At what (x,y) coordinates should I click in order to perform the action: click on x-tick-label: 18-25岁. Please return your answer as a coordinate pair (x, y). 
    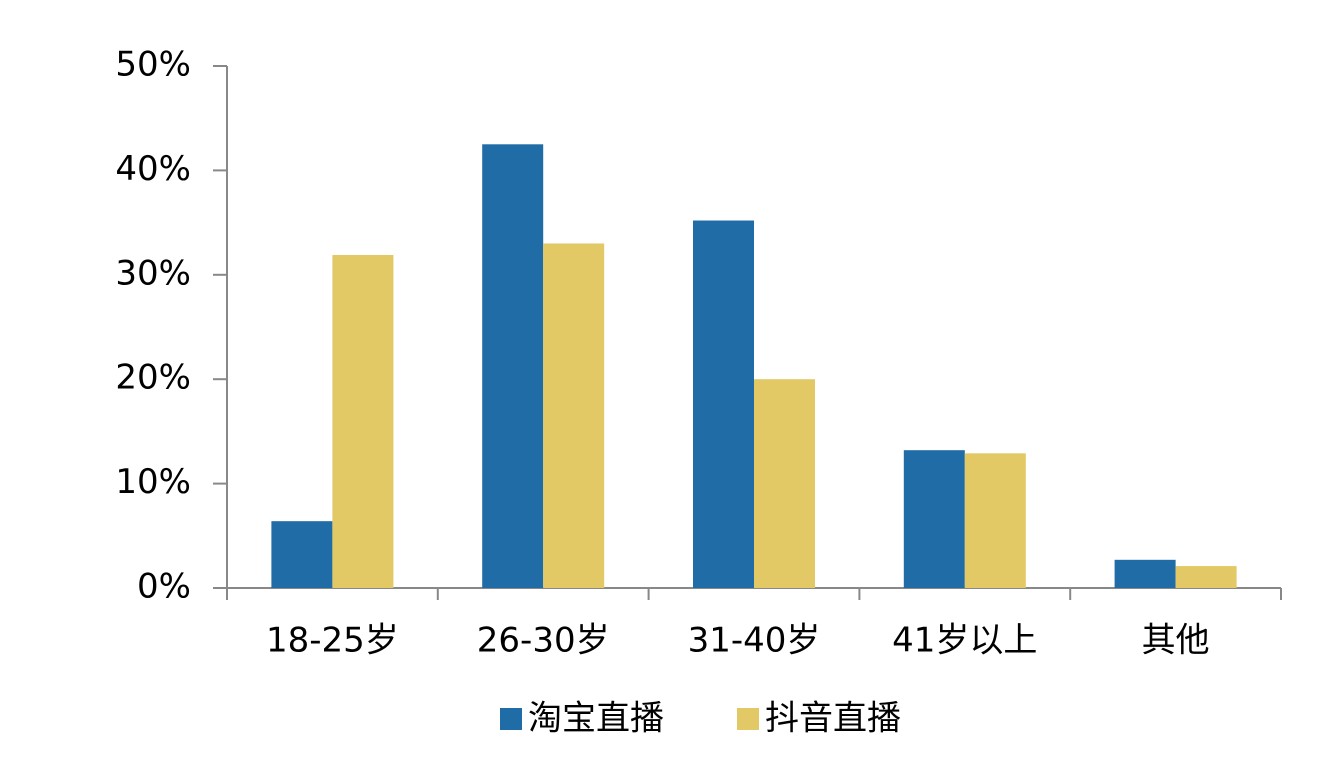
    Looking at the image, I should click on (332, 641).